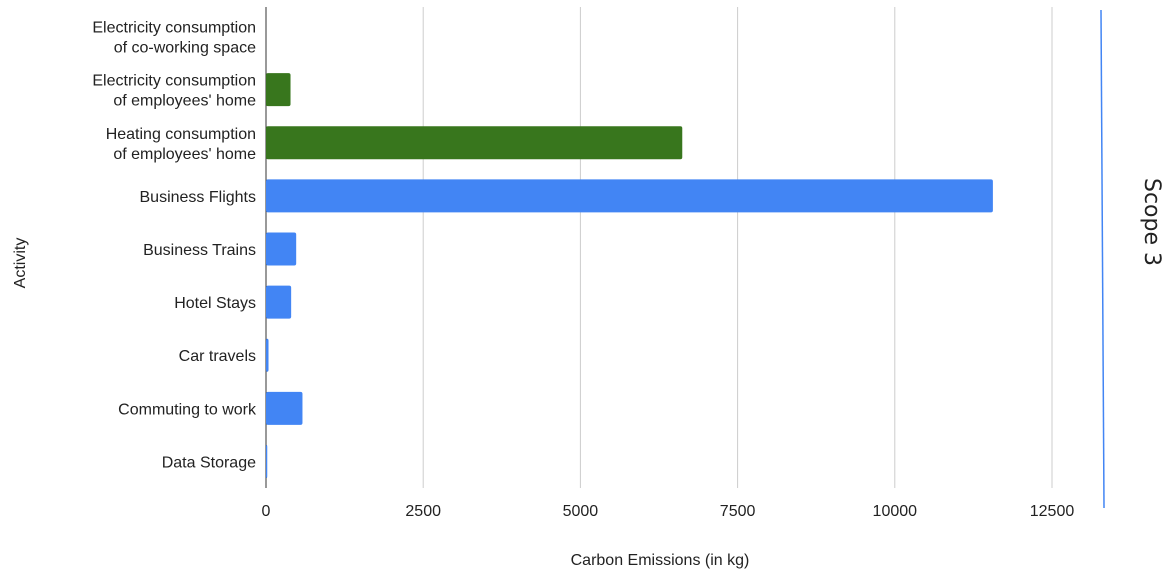 This screenshot has height=570, width=1162. Describe the element at coordinates (217, 356) in the screenshot. I see `category-label: Car travels` at that location.